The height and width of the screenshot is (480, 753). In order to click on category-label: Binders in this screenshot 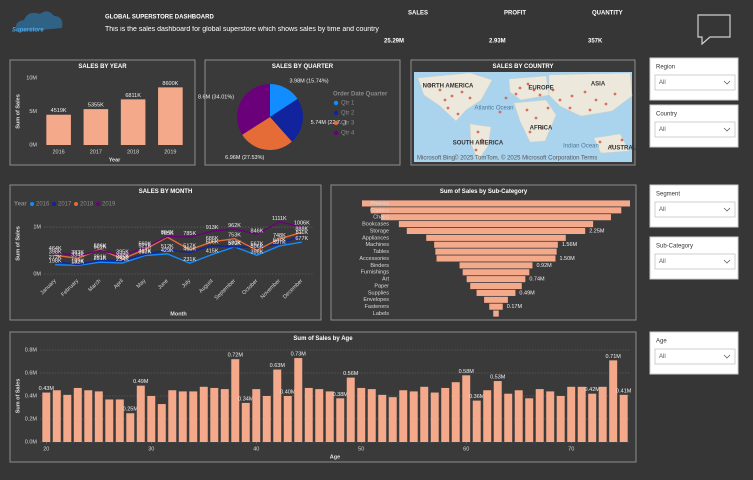, I will do `click(379, 266)`.